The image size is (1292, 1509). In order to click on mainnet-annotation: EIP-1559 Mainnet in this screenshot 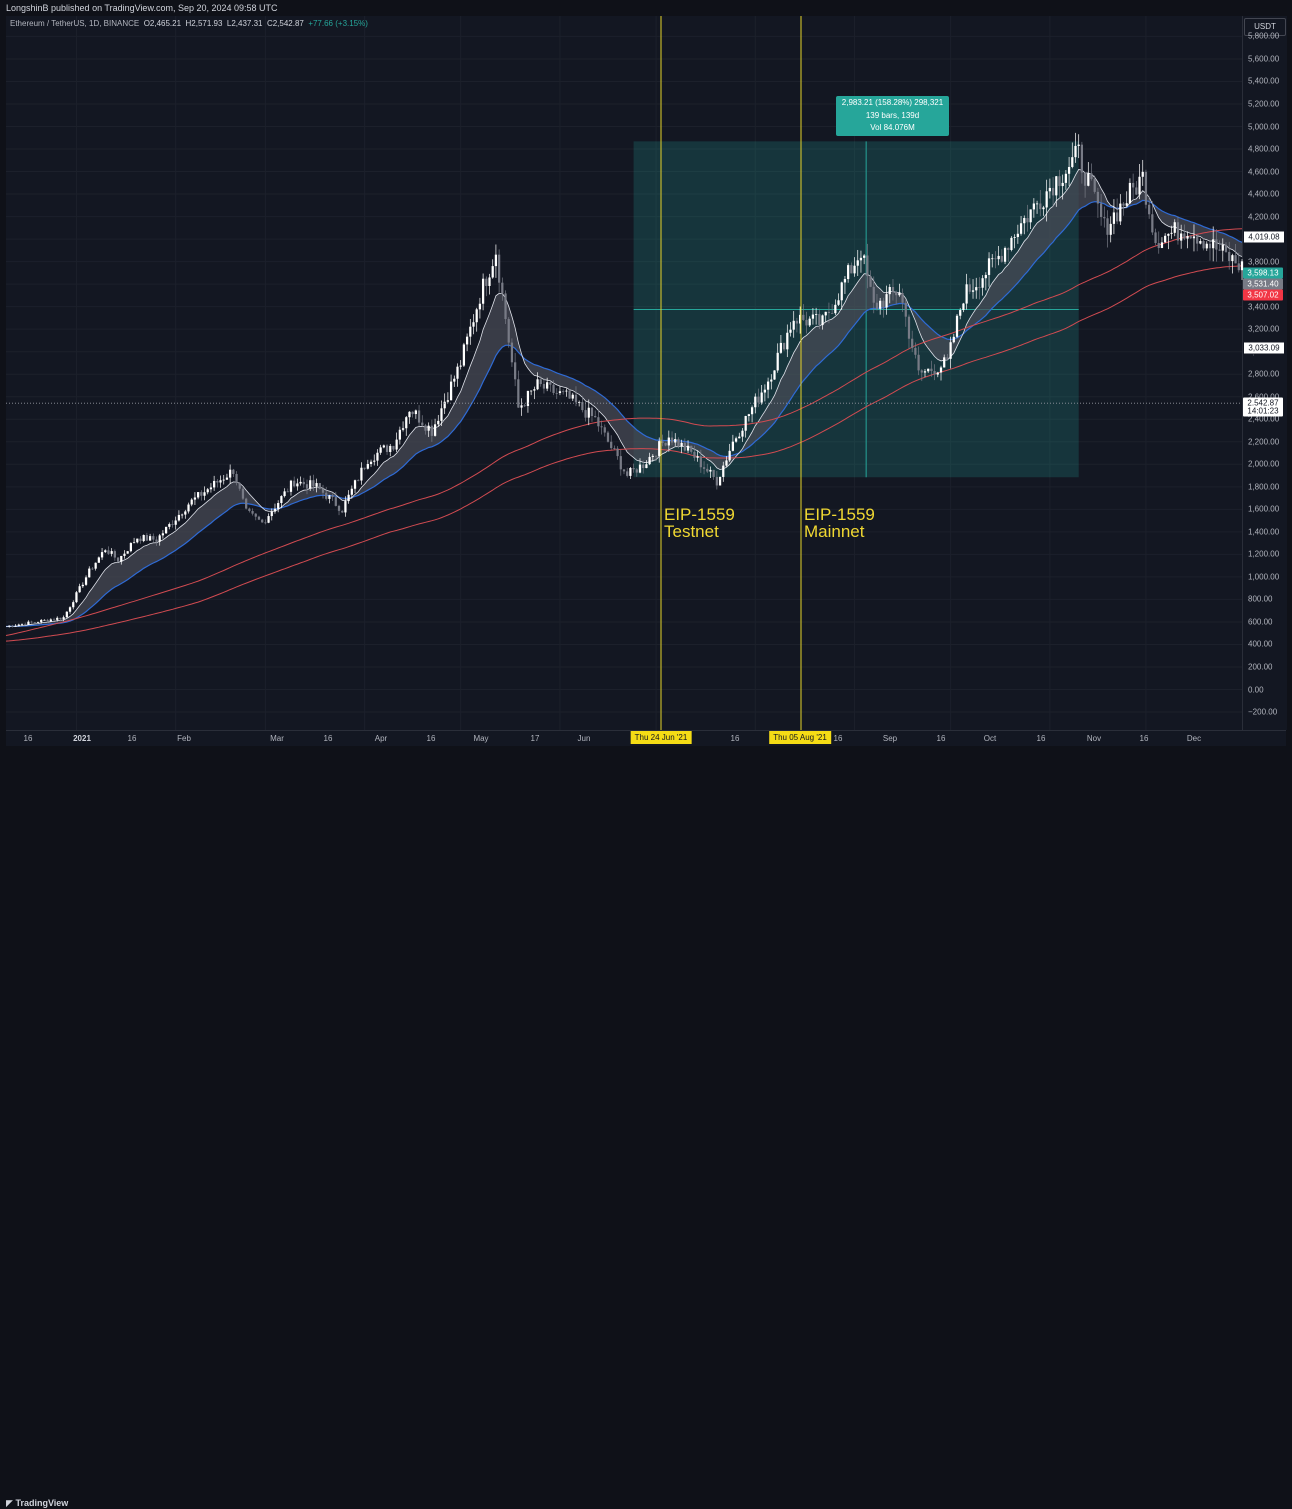, I will do `click(839, 523)`.